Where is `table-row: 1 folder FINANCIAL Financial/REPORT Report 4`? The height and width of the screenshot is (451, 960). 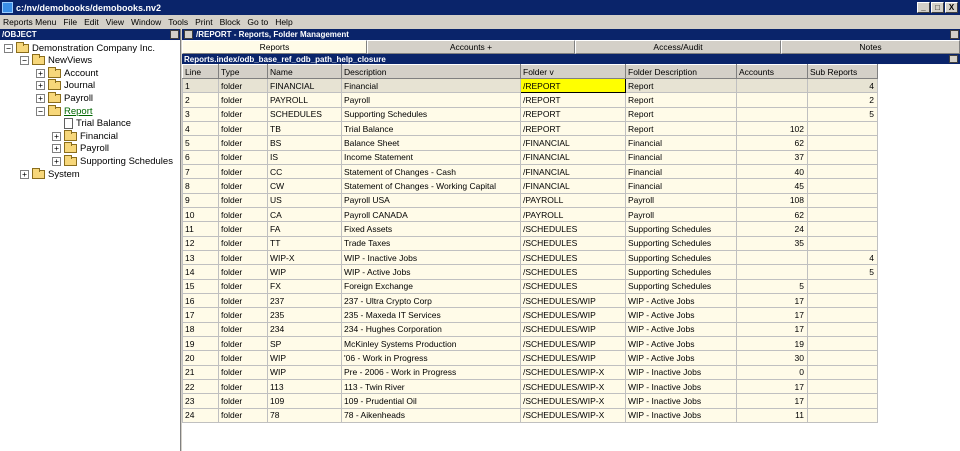 table-row: 1 folder FINANCIAL Financial/REPORT Report 4 is located at coordinates (530, 85).